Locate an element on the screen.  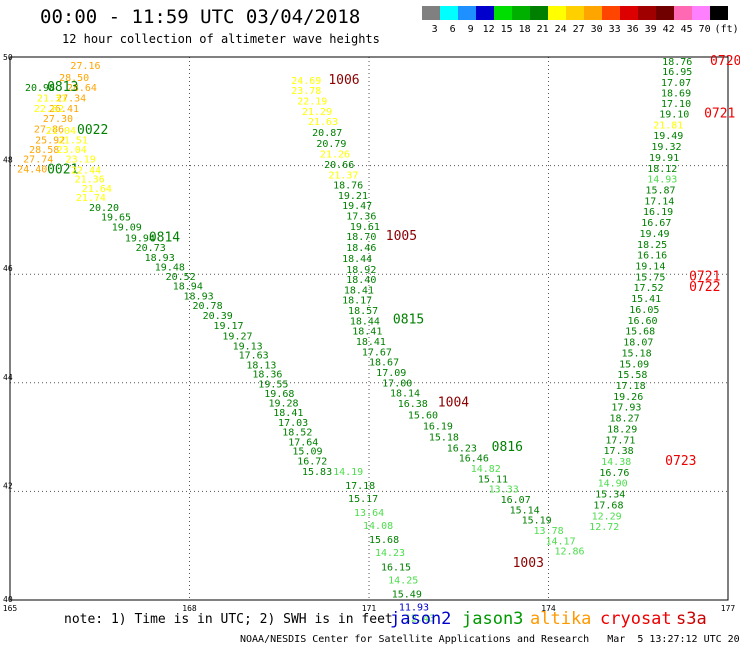
swh-value-label: 17.68 is located at coordinates (608, 505).